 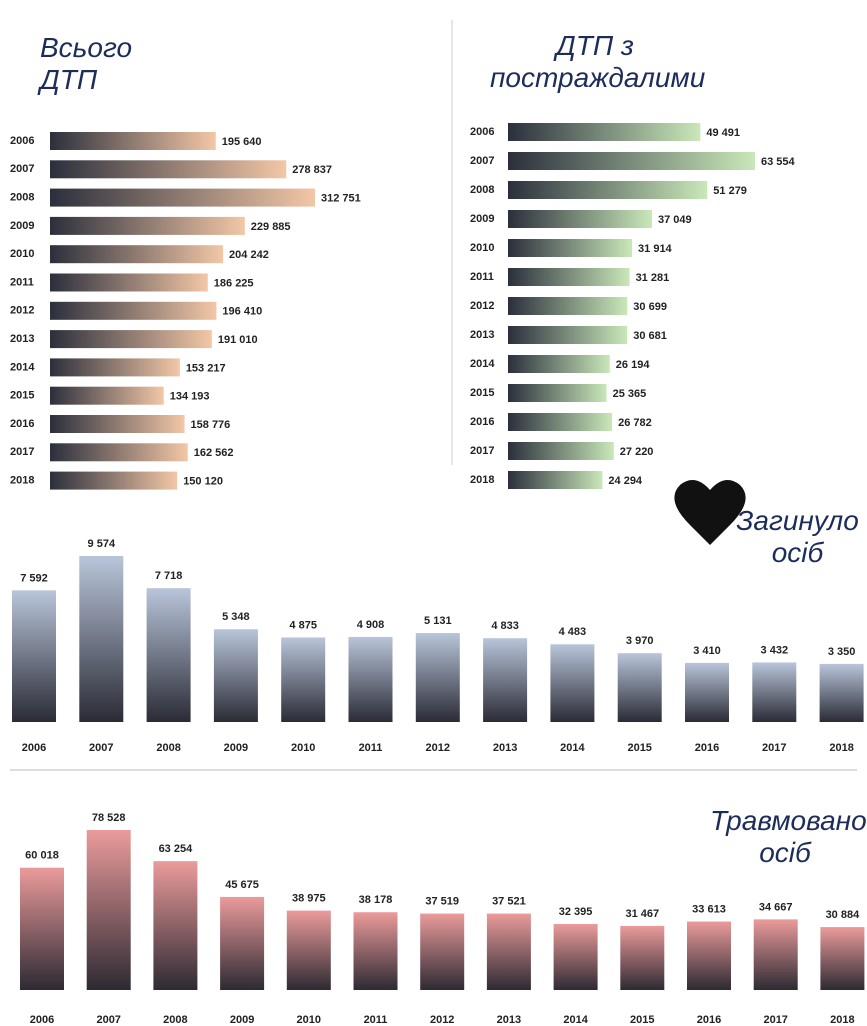 What do you see at coordinates (655, 249) in the screenshot?
I see `value-label: 31 914` at bounding box center [655, 249].